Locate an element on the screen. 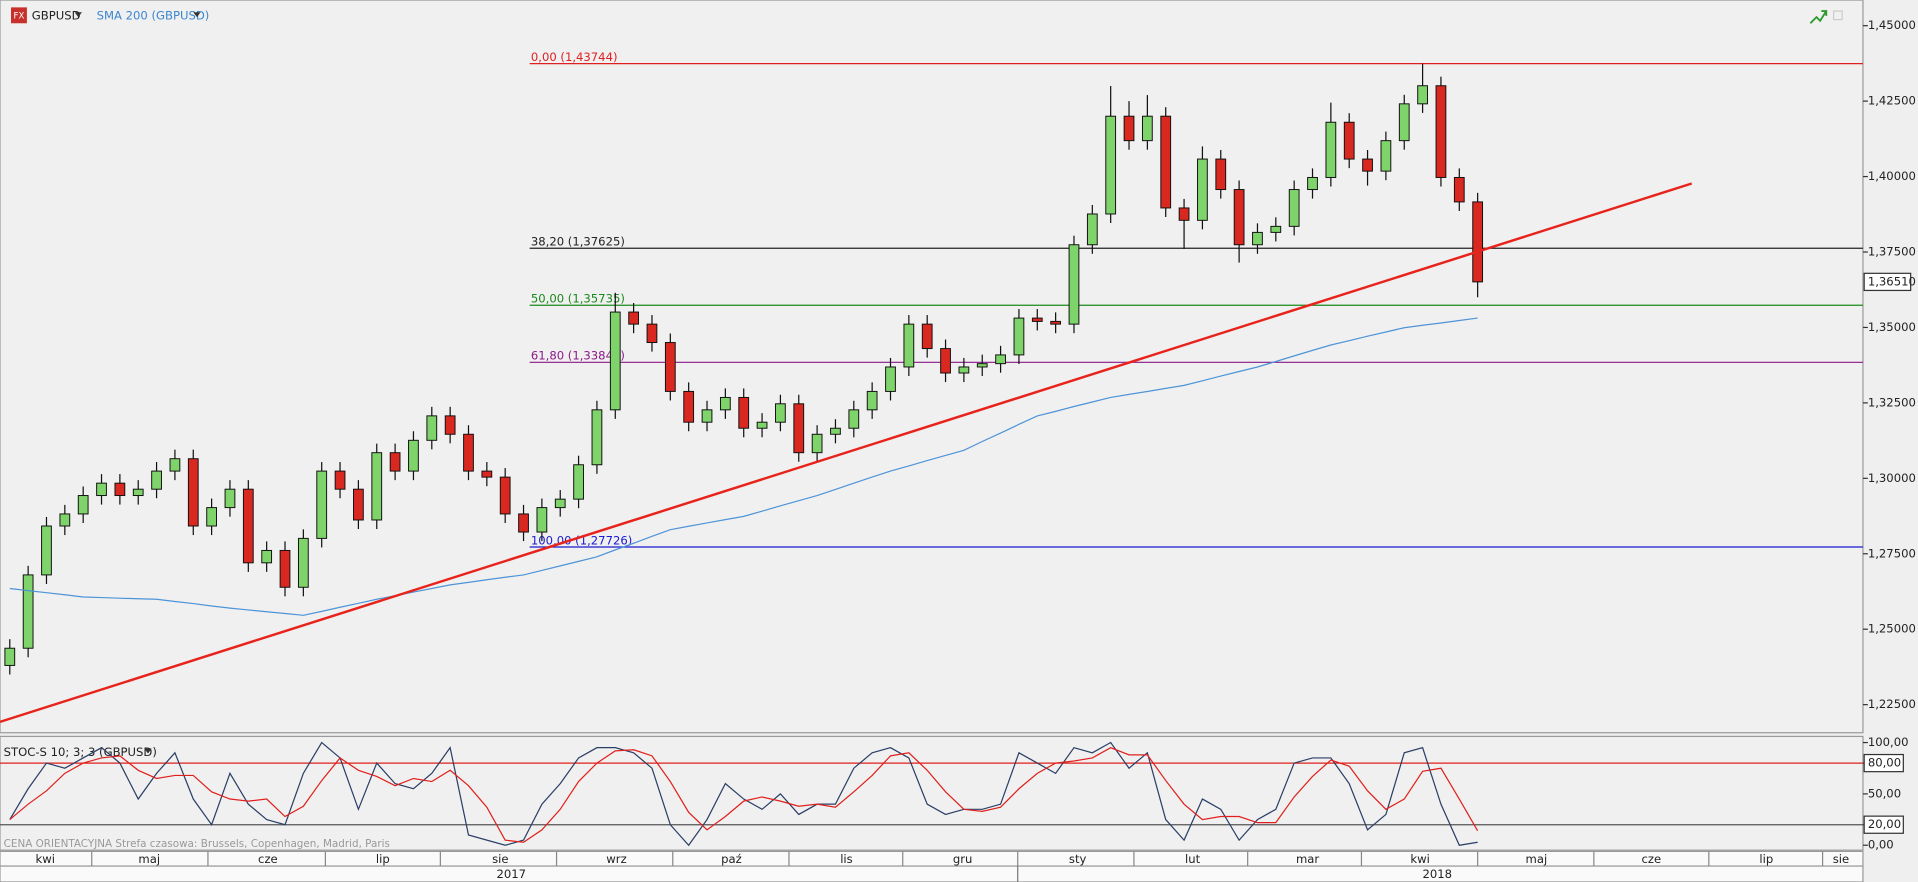 This screenshot has width=1918, height=882. last-price-box is located at coordinates (1887, 282).